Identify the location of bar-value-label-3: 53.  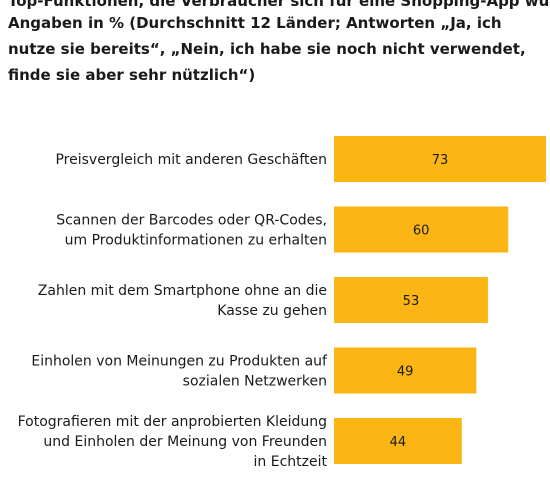
(411, 301).